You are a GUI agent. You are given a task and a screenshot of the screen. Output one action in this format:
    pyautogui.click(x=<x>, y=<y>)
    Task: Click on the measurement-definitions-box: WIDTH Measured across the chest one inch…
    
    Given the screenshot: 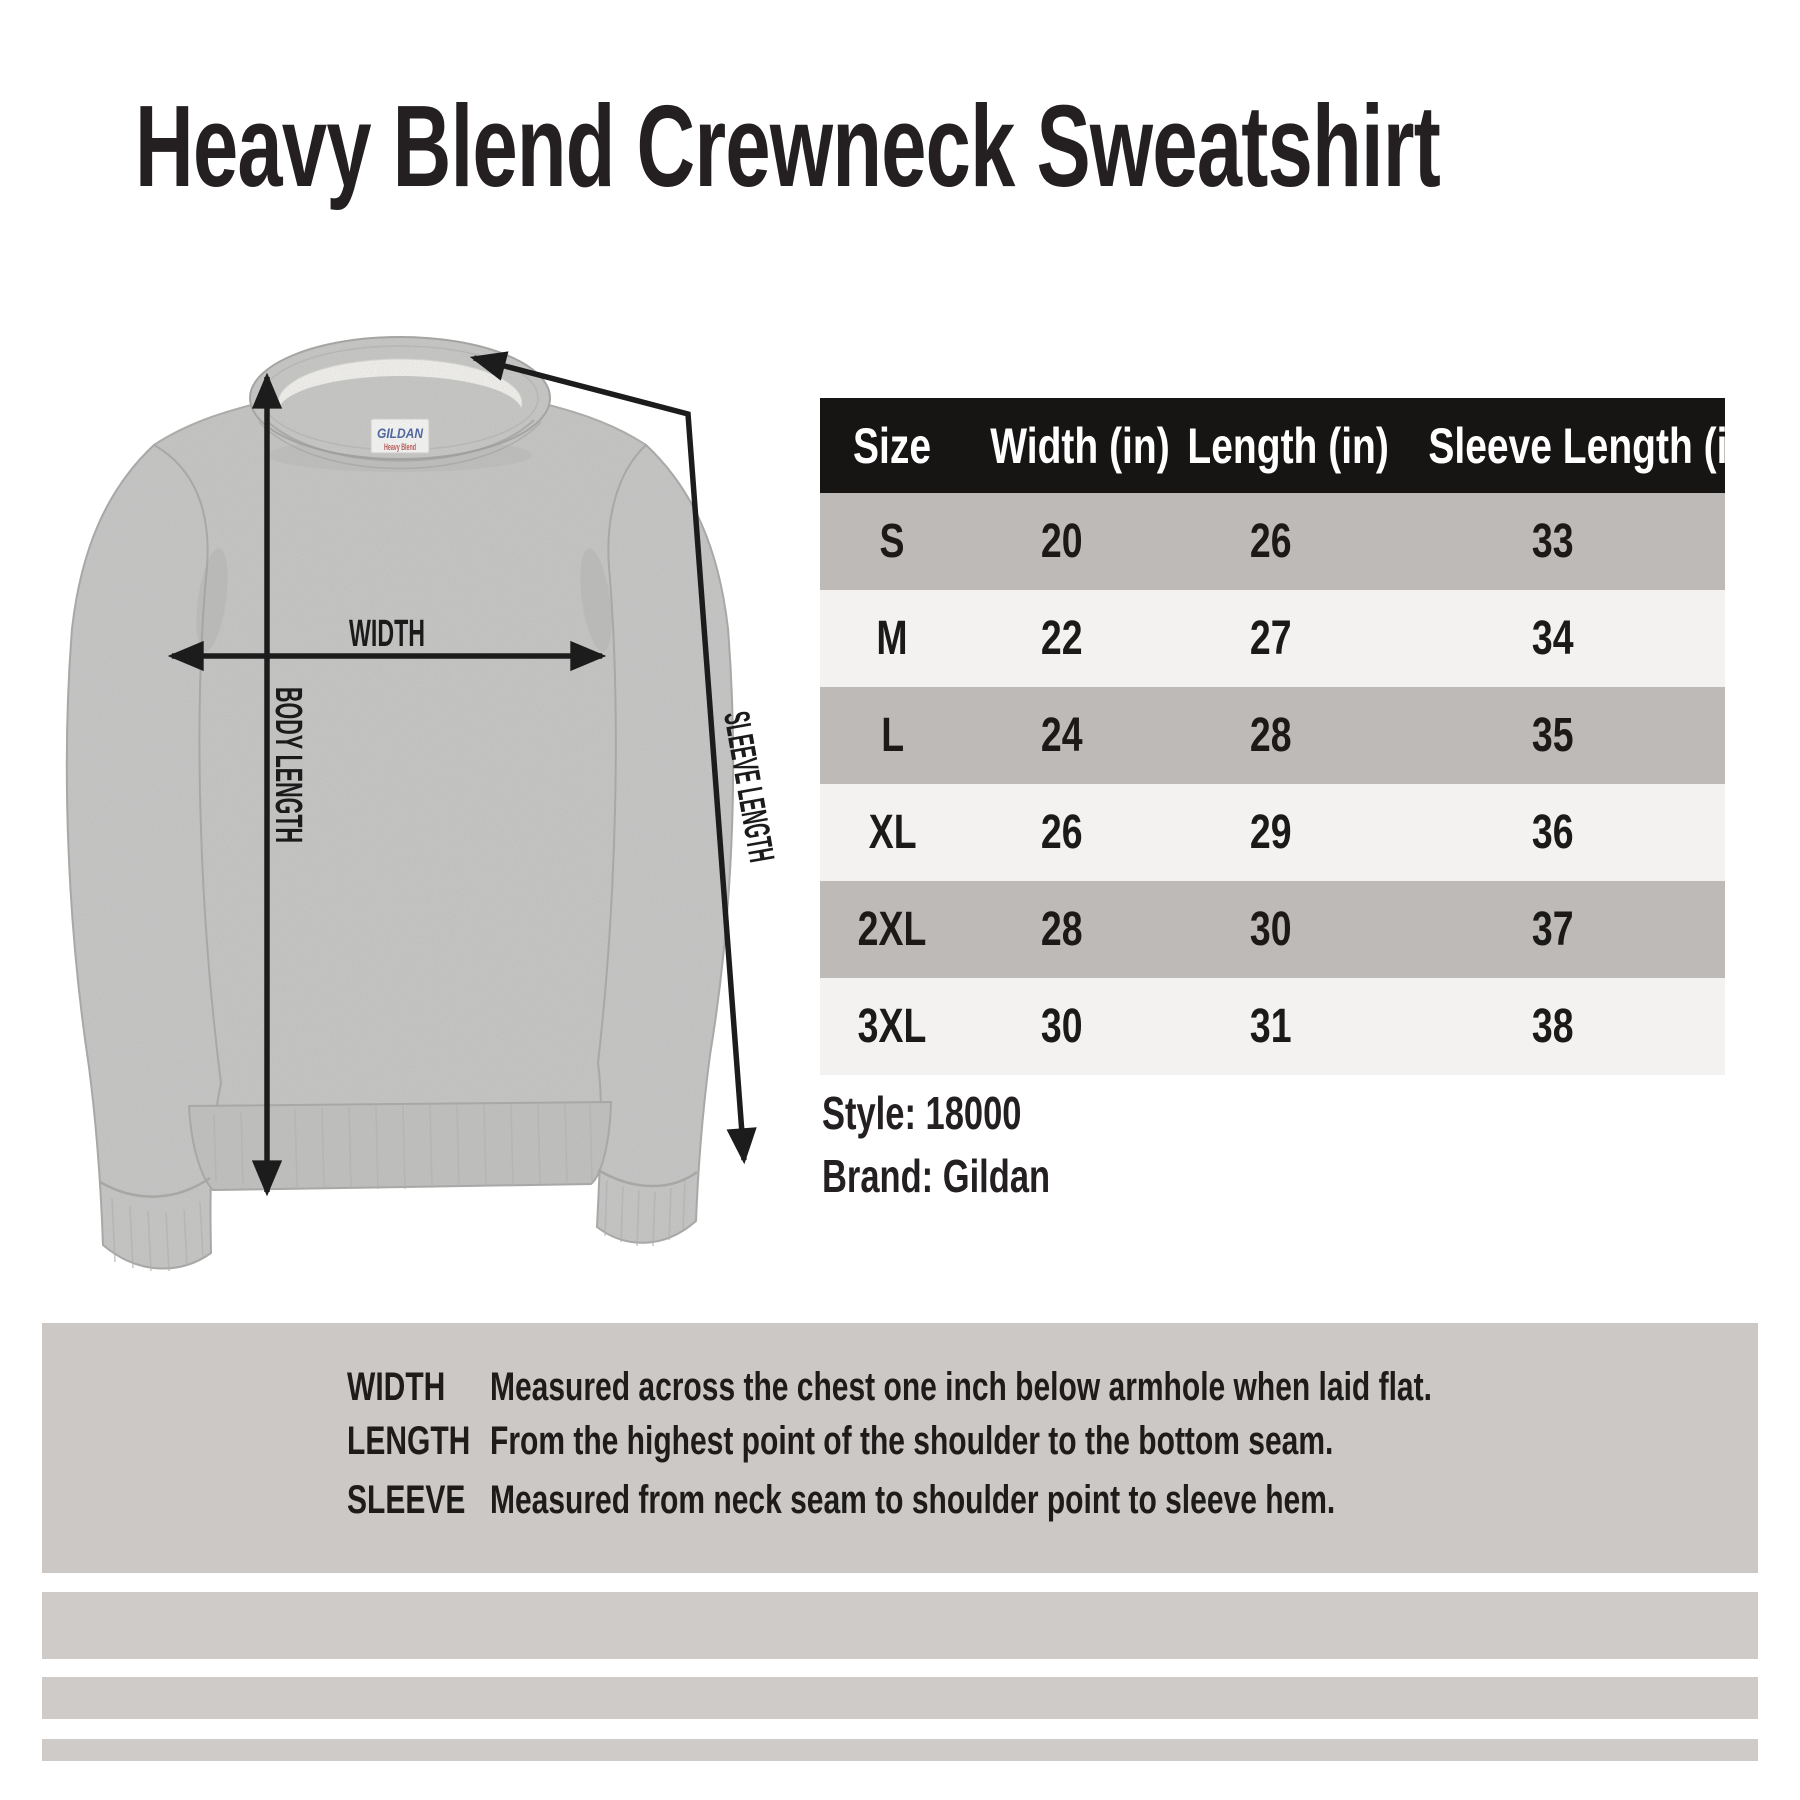 What is the action you would take?
    pyautogui.click(x=900, y=1448)
    